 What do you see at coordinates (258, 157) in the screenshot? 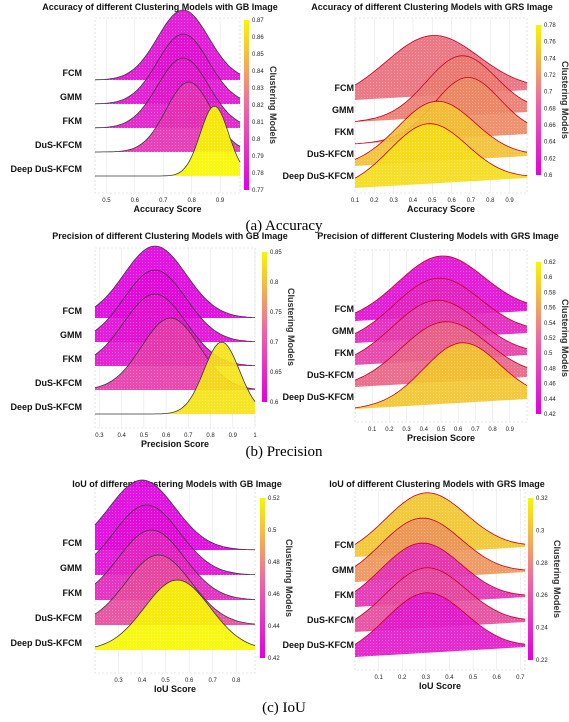
I see `colorbar-tick-label: 0.79` at bounding box center [258, 157].